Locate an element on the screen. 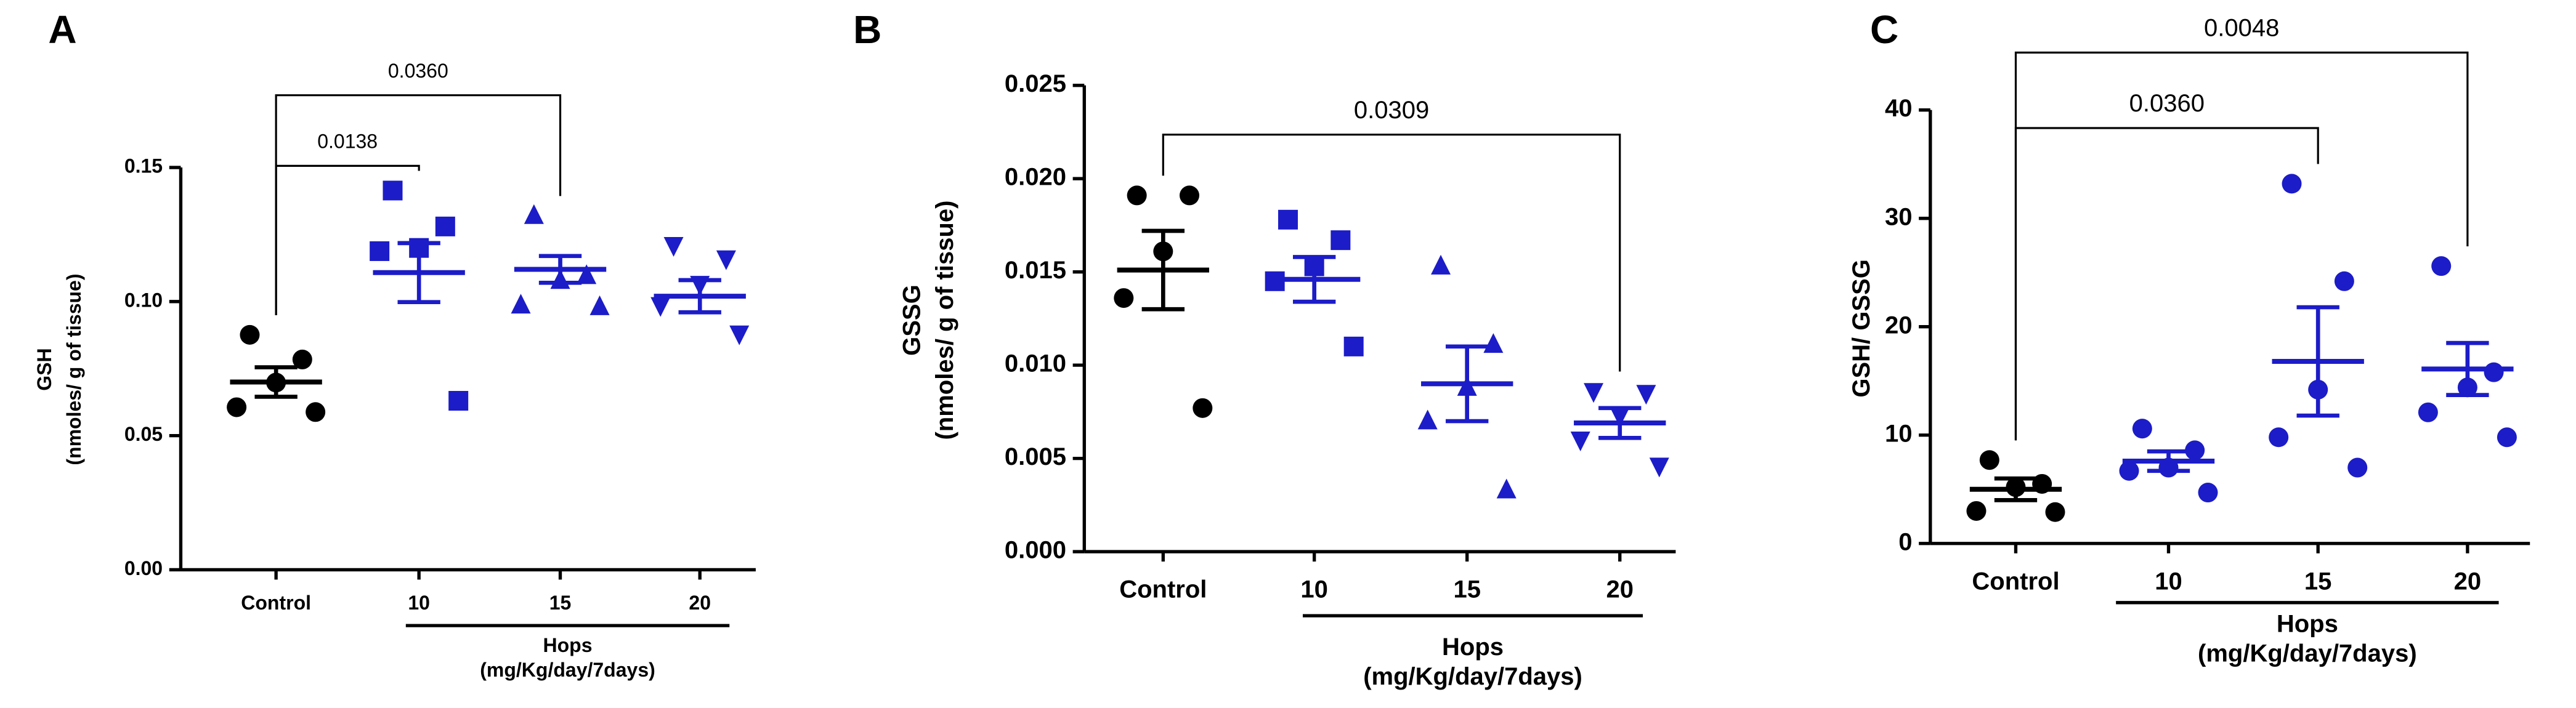 The image size is (2576, 708). y-axis-label: GSH is located at coordinates (44, 369).